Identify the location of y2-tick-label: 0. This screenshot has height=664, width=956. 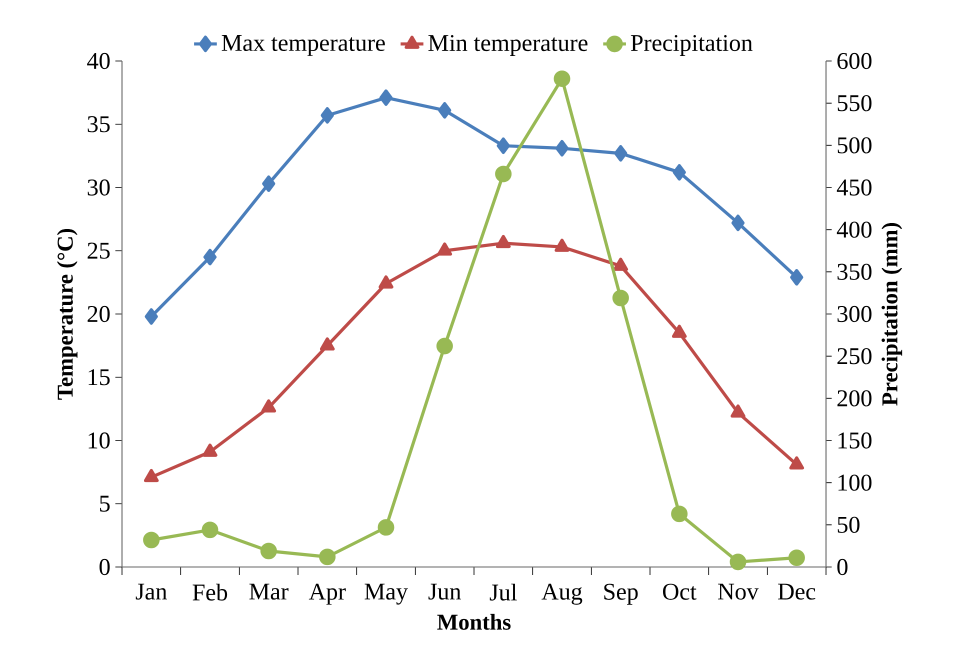
(842, 567).